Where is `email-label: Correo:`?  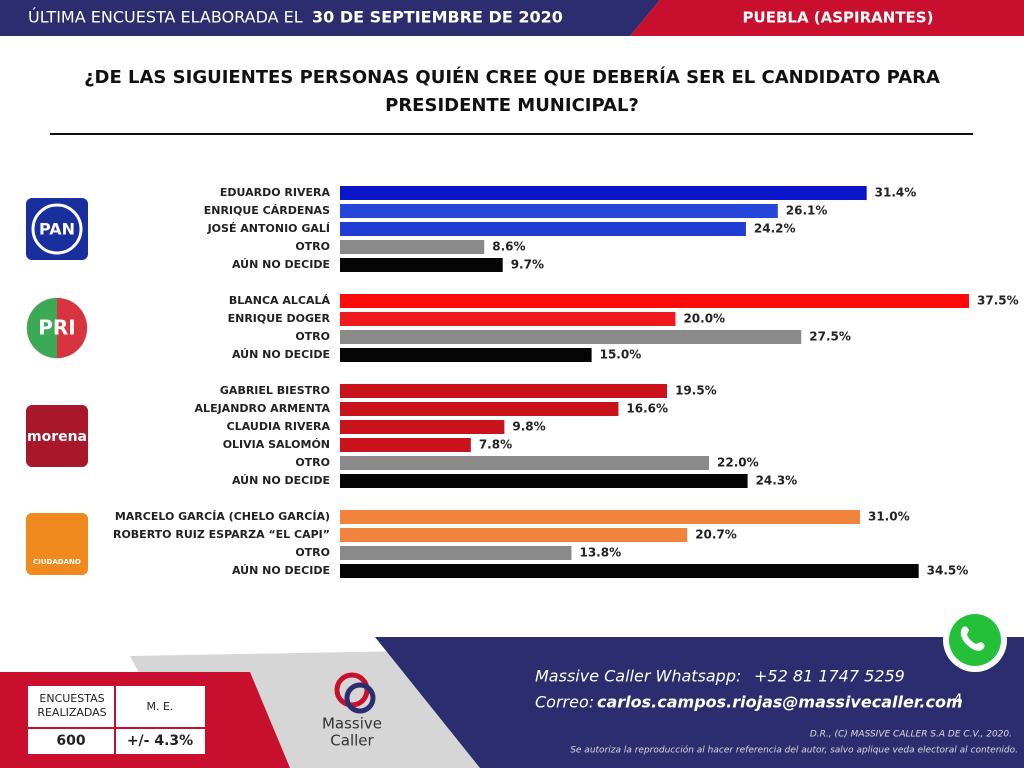
email-label: Correo: is located at coordinates (564, 702).